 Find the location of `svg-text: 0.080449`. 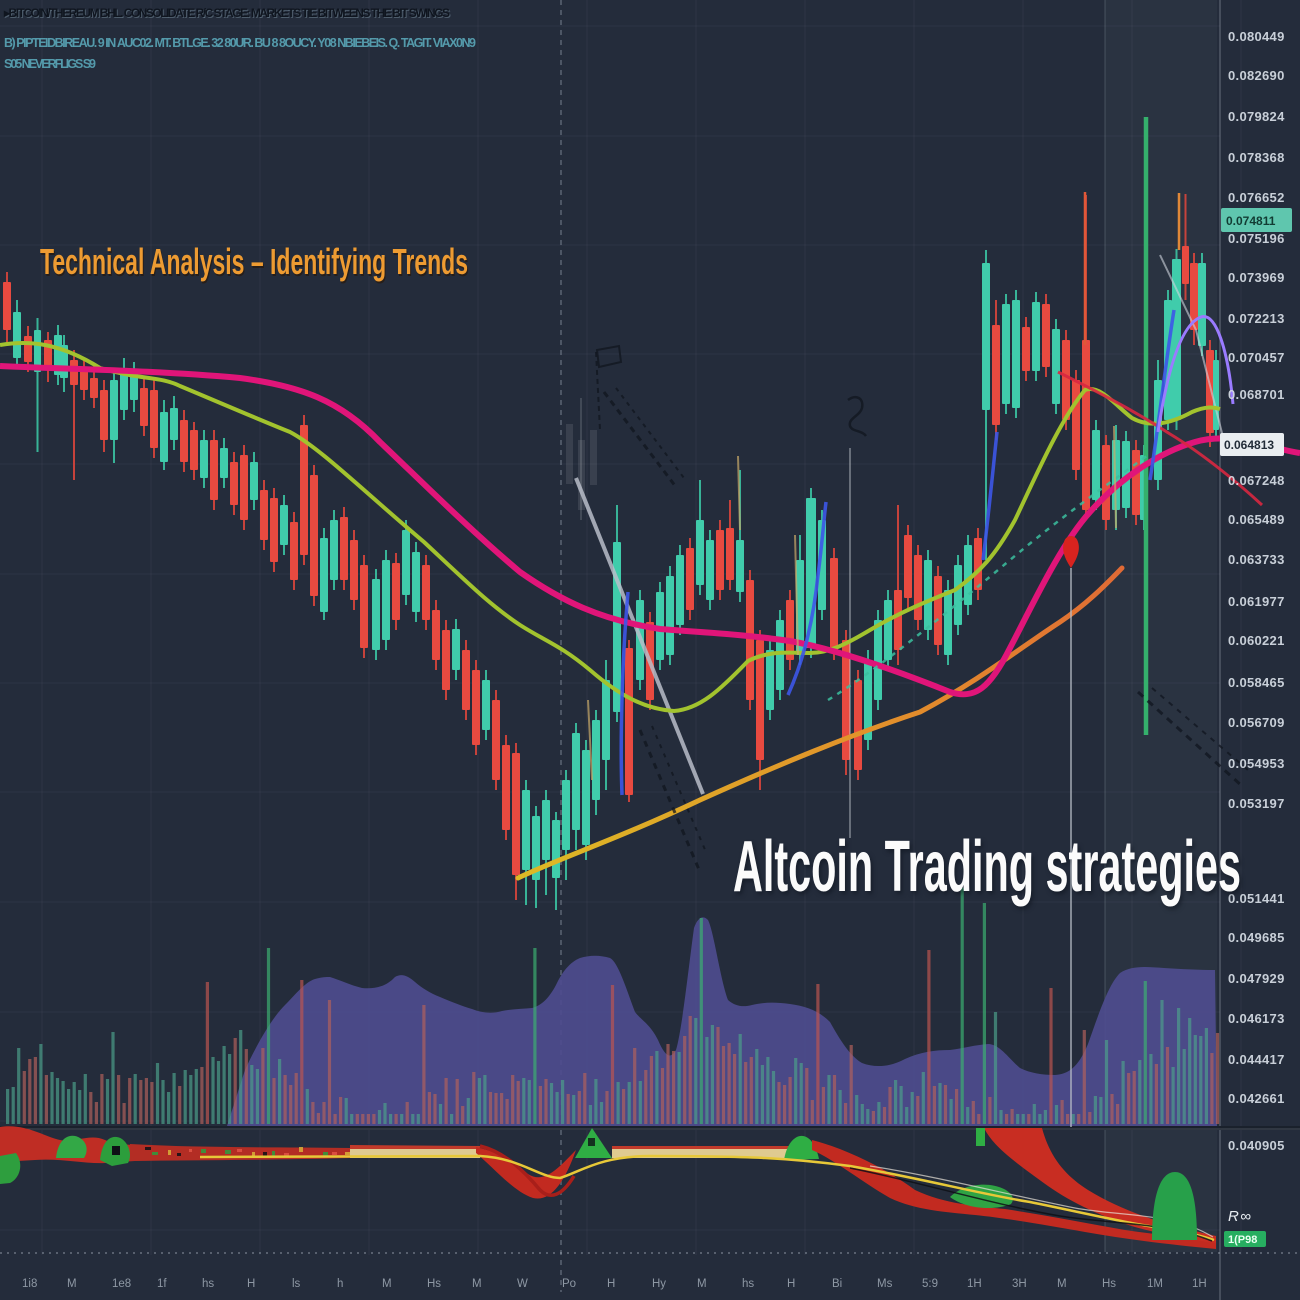

svg-text: 0.080449 is located at coordinates (1256, 36).